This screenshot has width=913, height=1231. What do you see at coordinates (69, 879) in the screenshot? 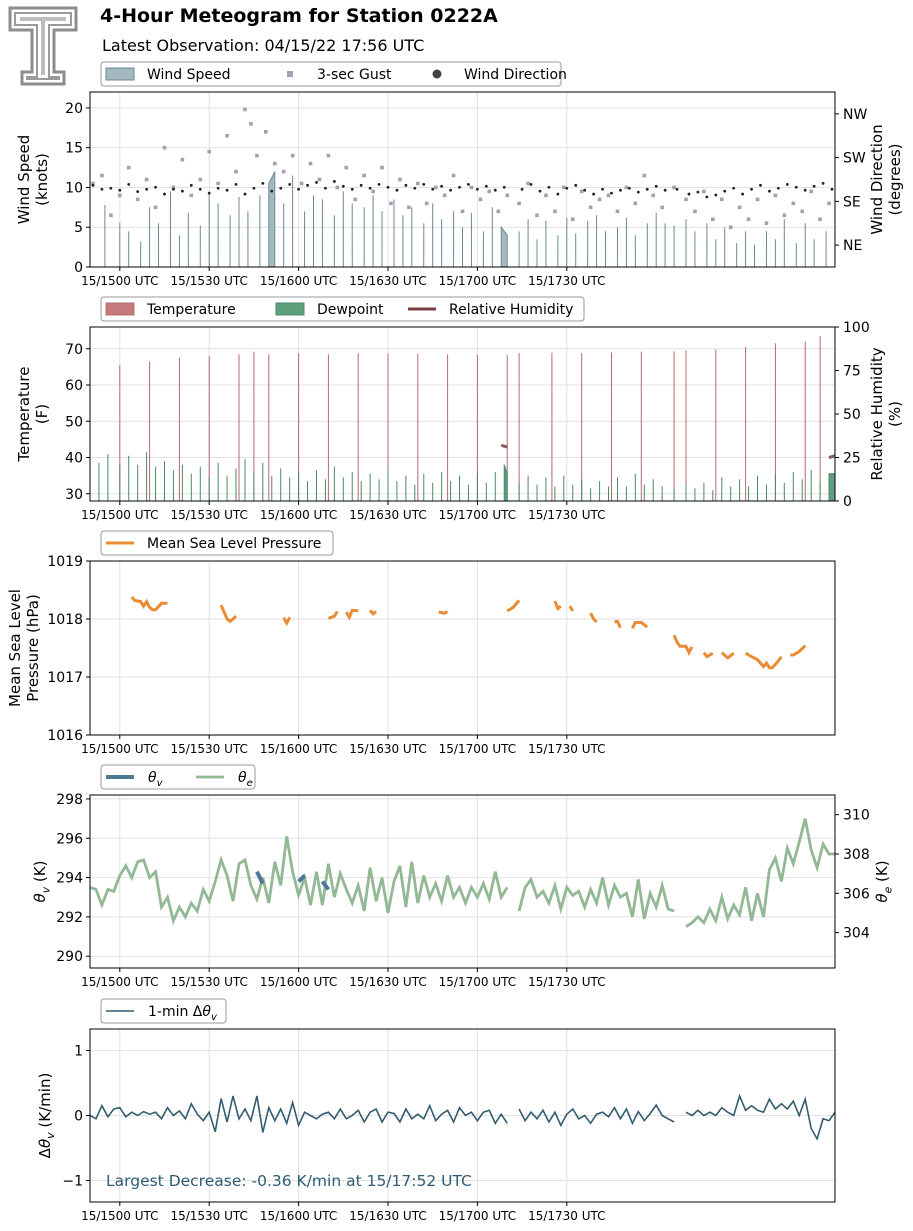
I see `theta-ytick-label: 294` at bounding box center [69, 879].